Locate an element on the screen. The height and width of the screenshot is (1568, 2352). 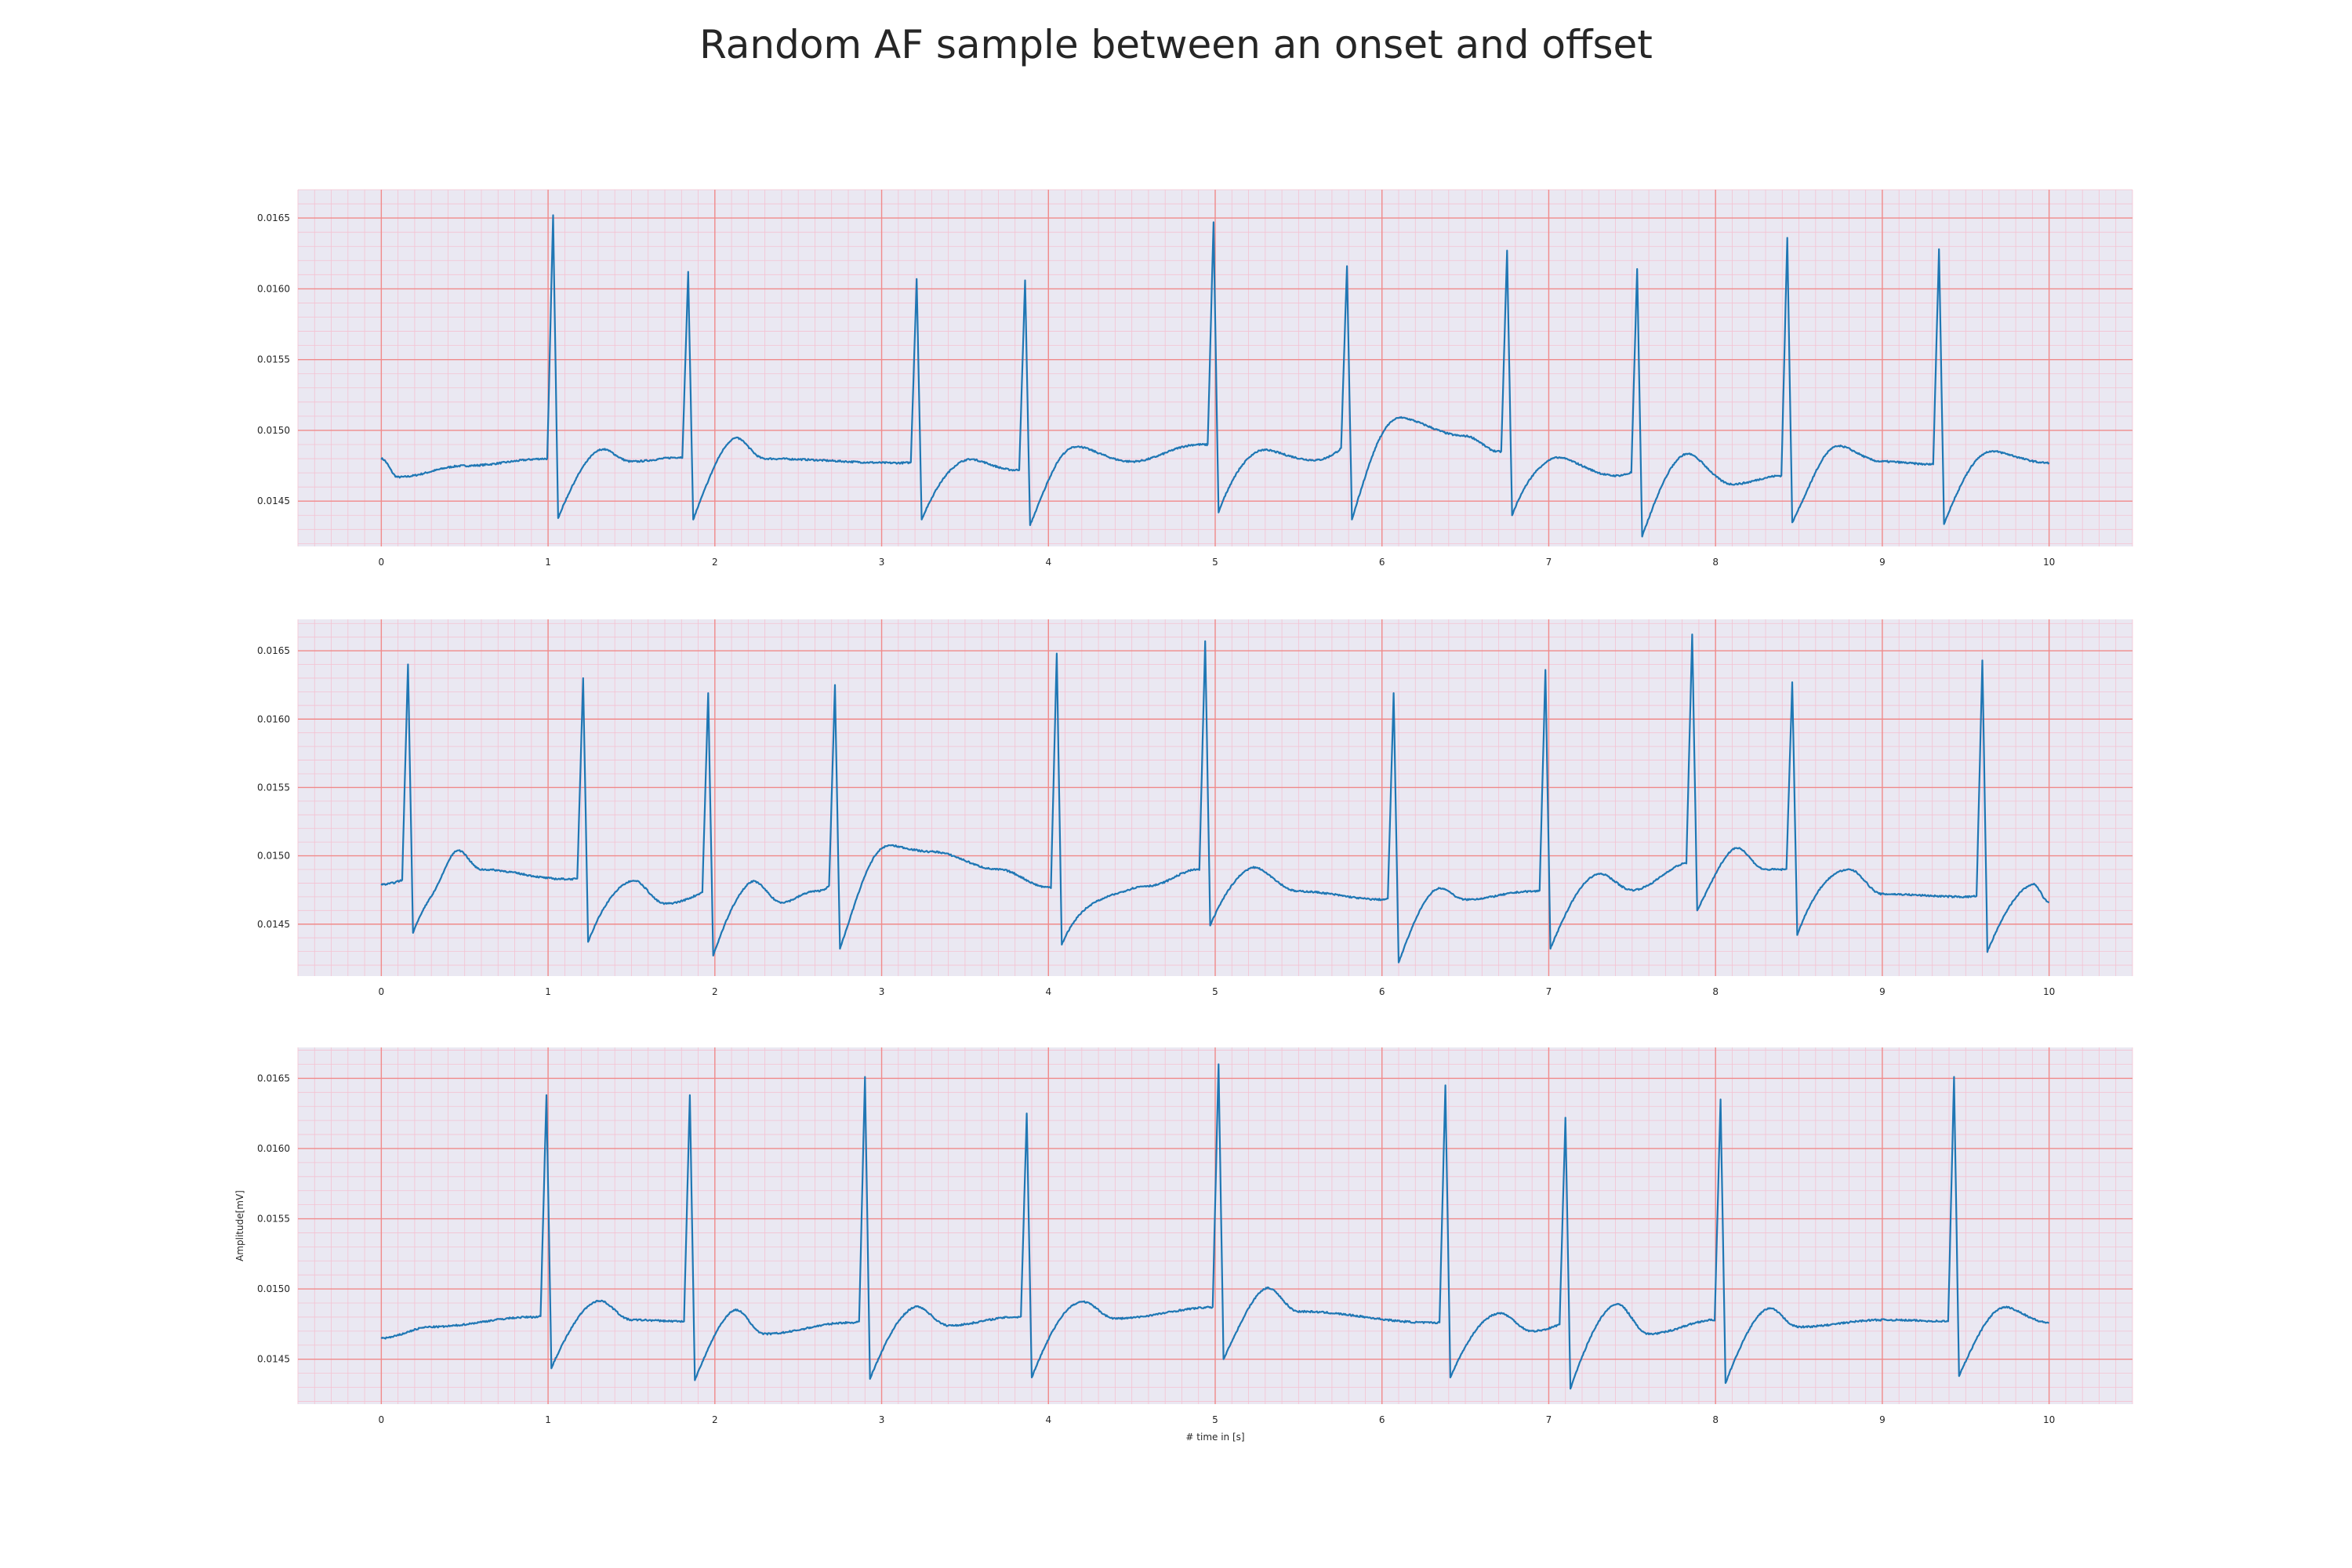
x-axis-label: # time in [s] is located at coordinates (1214, 1437).